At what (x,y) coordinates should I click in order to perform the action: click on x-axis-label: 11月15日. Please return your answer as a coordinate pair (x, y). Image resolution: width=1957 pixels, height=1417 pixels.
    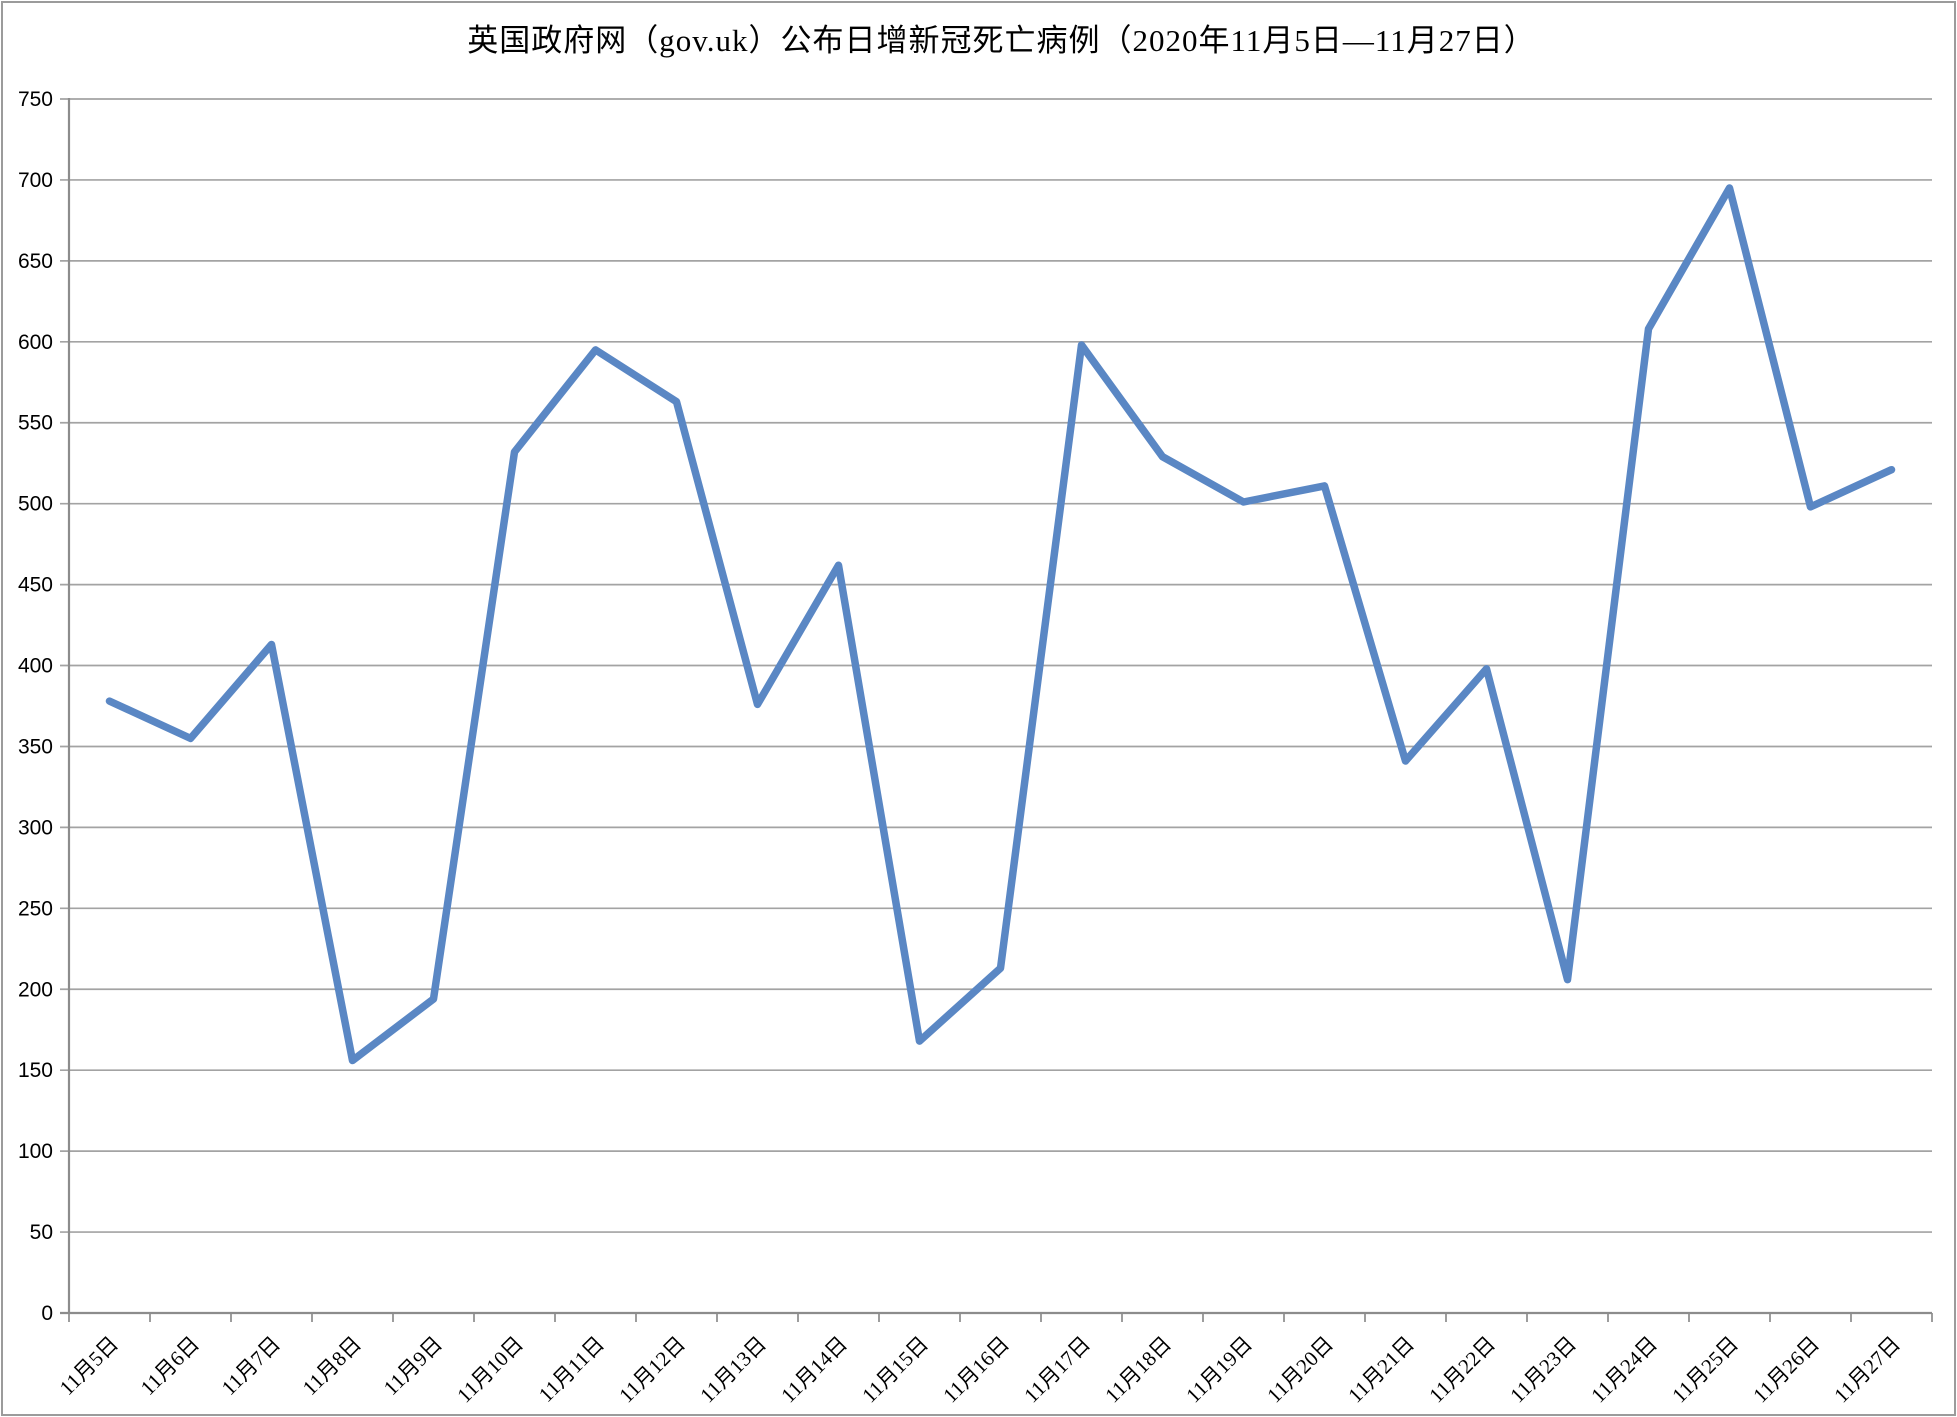
    Looking at the image, I should click on (895, 1370).